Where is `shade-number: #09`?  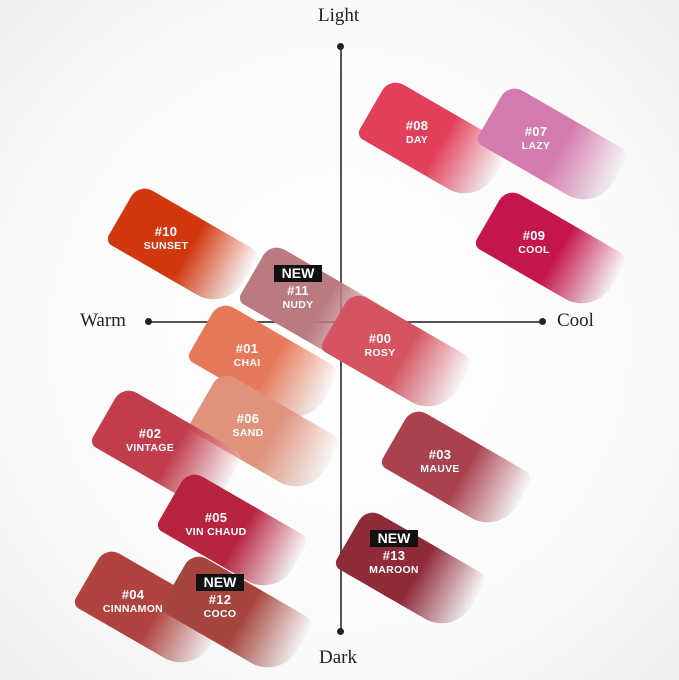
shade-number: #09 is located at coordinates (534, 235).